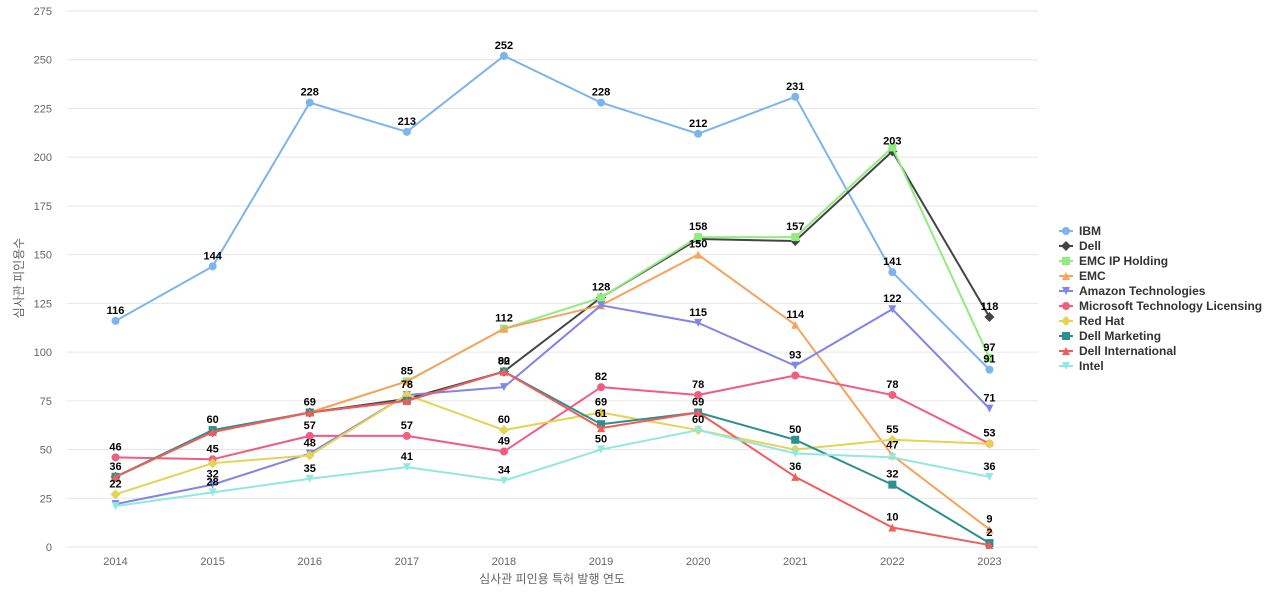 The height and width of the screenshot is (600, 1280). Describe the element at coordinates (212, 562) in the screenshot. I see `x-tick-label: 2015` at that location.